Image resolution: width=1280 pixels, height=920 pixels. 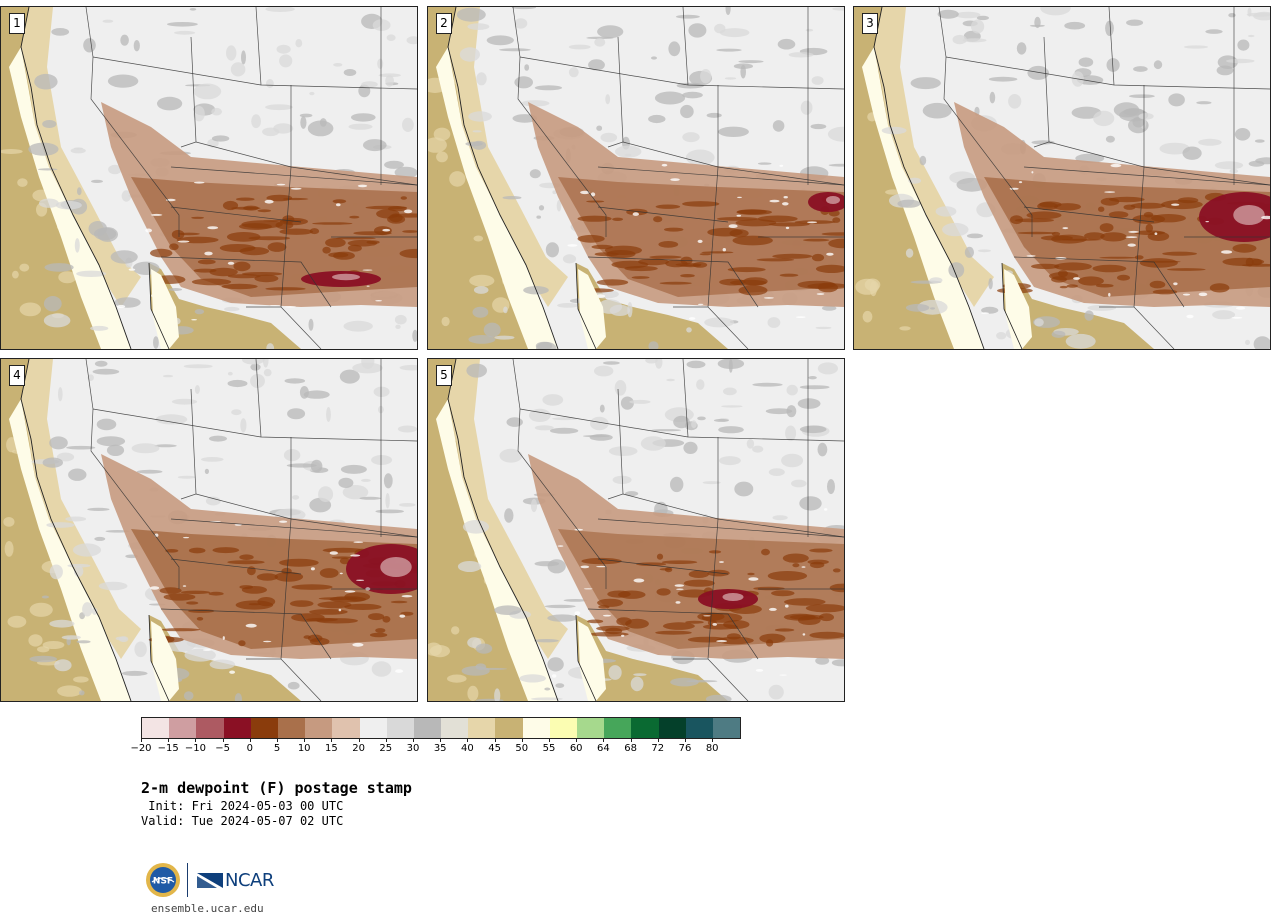 I want to click on map-panel-1: 1, so click(x=209, y=178).